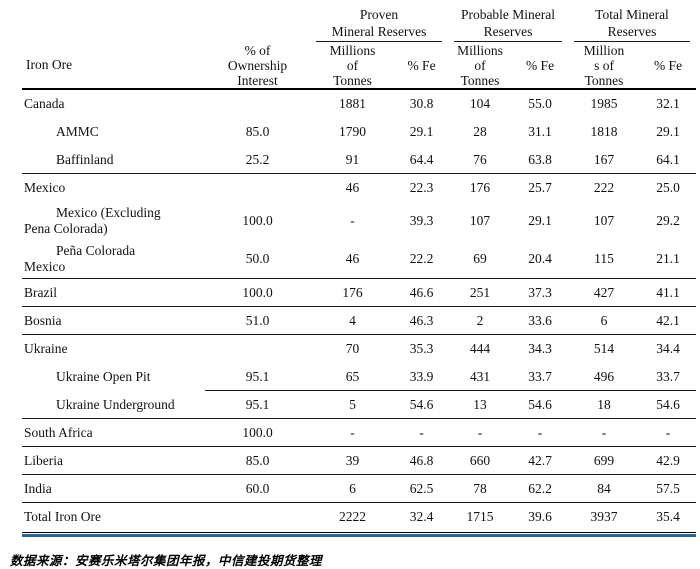 The image size is (700, 569). I want to click on cell-value: 33.9, so click(421, 376).